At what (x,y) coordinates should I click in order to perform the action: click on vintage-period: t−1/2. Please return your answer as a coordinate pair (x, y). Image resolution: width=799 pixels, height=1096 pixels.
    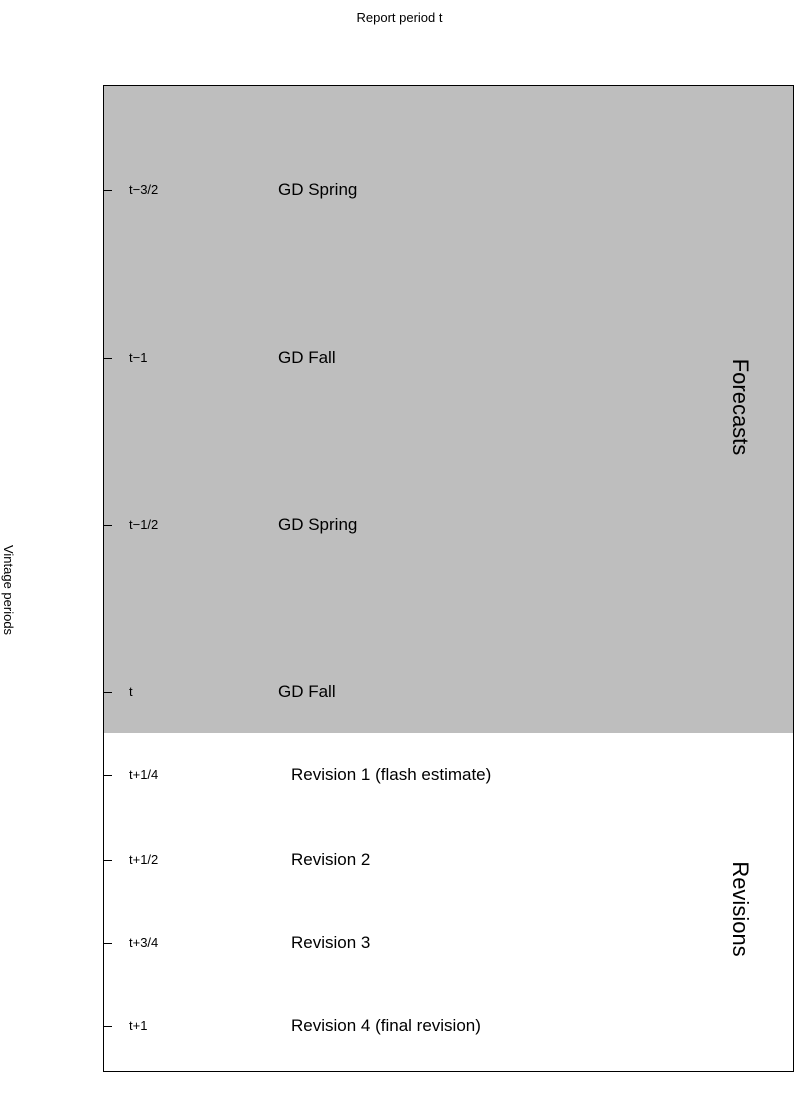
    Looking at the image, I should click on (144, 524).